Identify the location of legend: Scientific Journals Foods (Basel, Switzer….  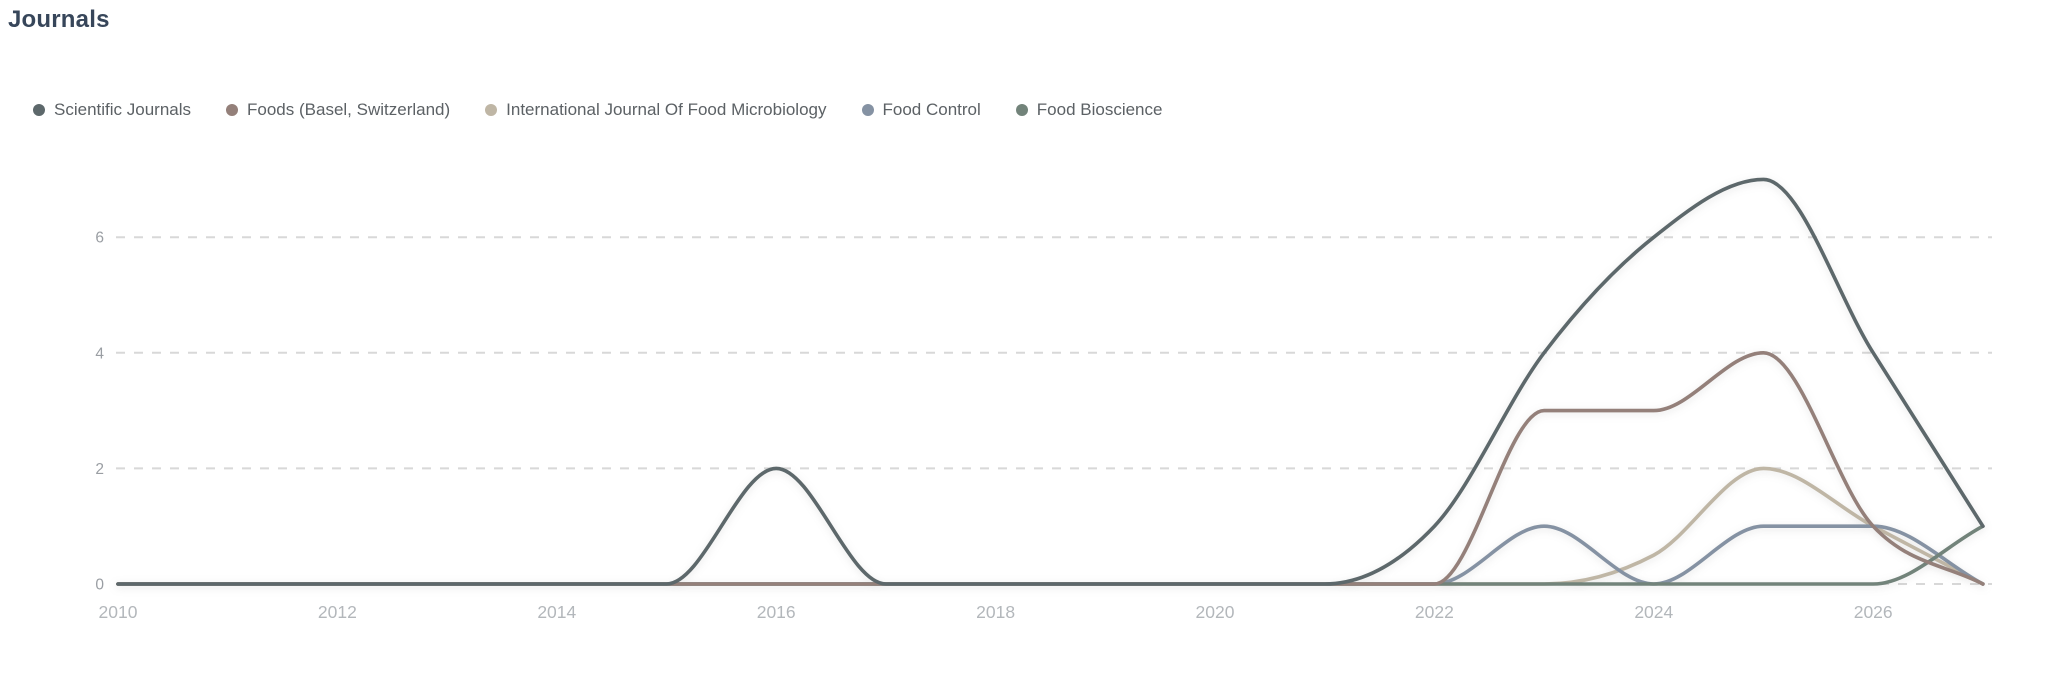
(597, 110).